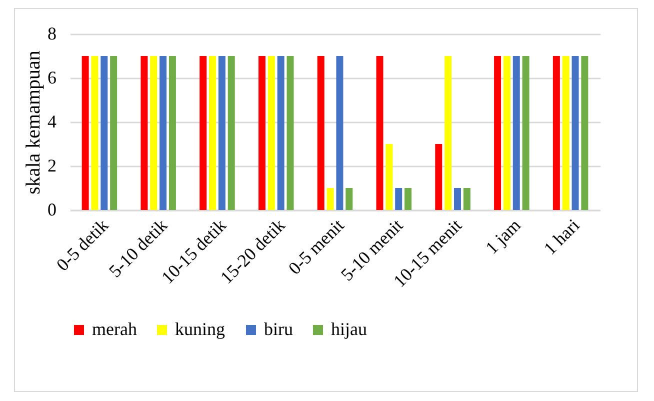  Describe the element at coordinates (503, 236) in the screenshot. I see `x-tick-label: 1 jam` at that location.